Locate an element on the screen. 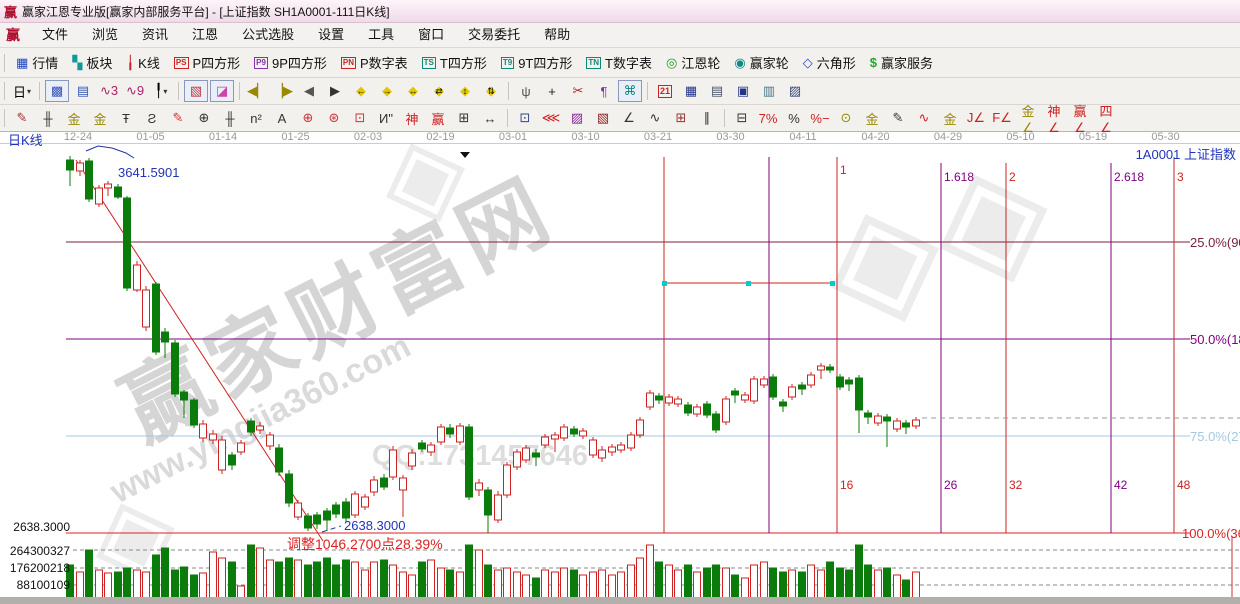 Image resolution: width=1240 pixels, height=604 pixels. zoom-in-y-button: ◆ ⇅ is located at coordinates (491, 91).